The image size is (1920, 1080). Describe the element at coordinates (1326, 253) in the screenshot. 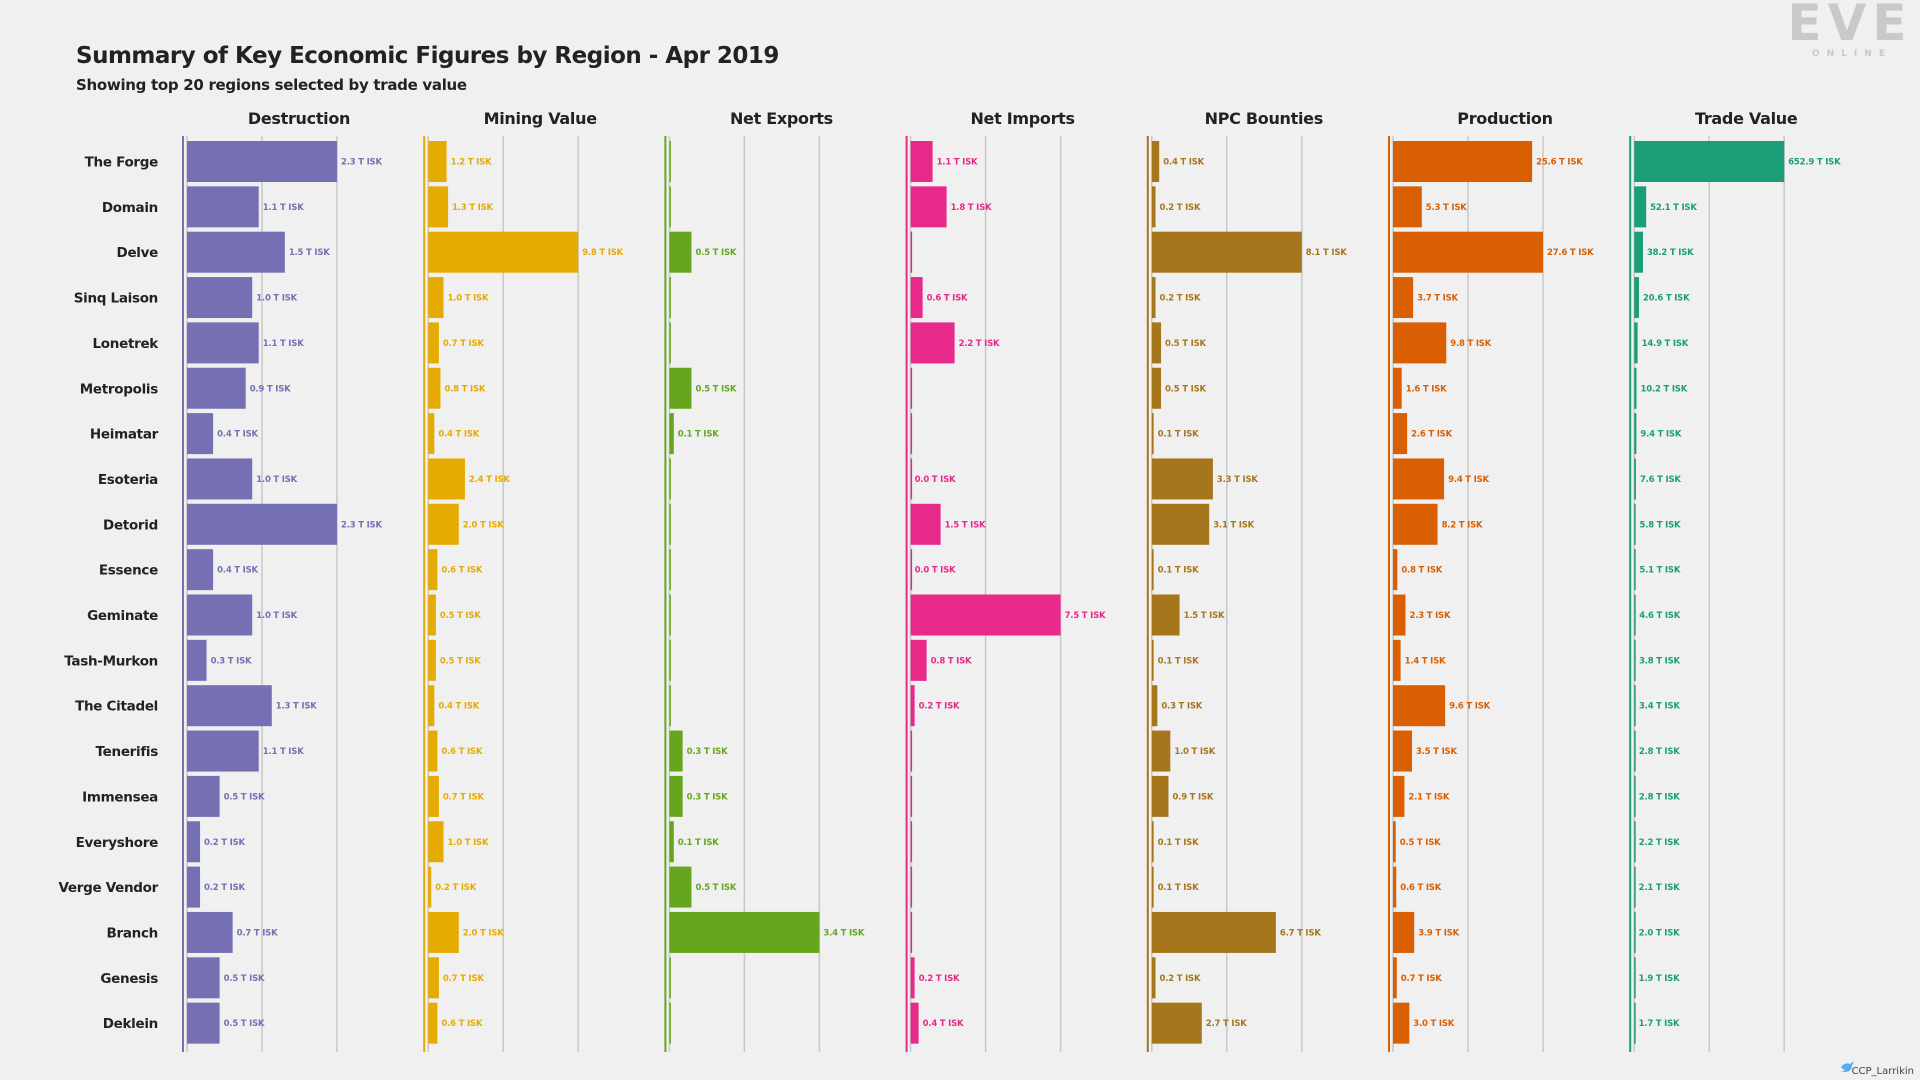

I see `data-label: 8.1 T ISK` at that location.